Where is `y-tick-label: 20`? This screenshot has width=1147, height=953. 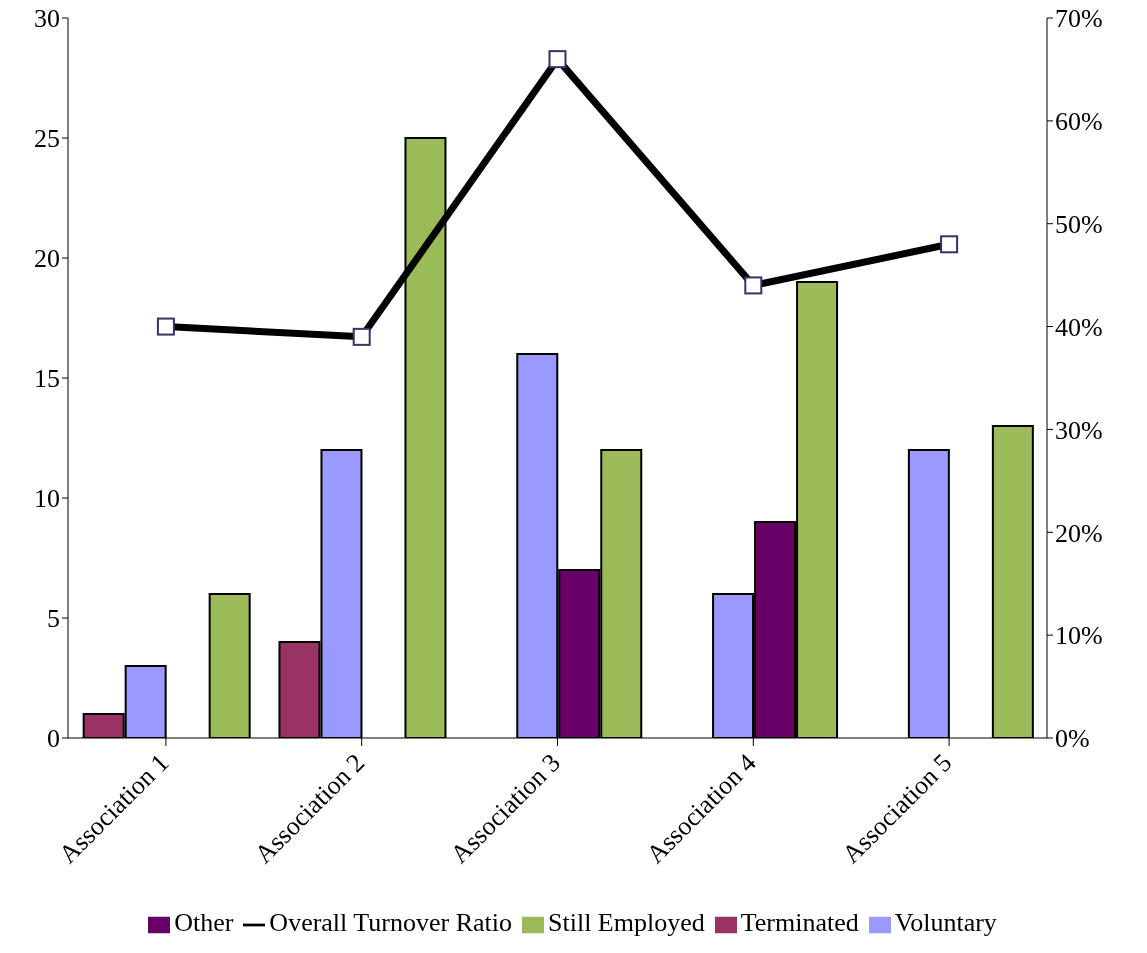
y-tick-label: 20 is located at coordinates (47, 259).